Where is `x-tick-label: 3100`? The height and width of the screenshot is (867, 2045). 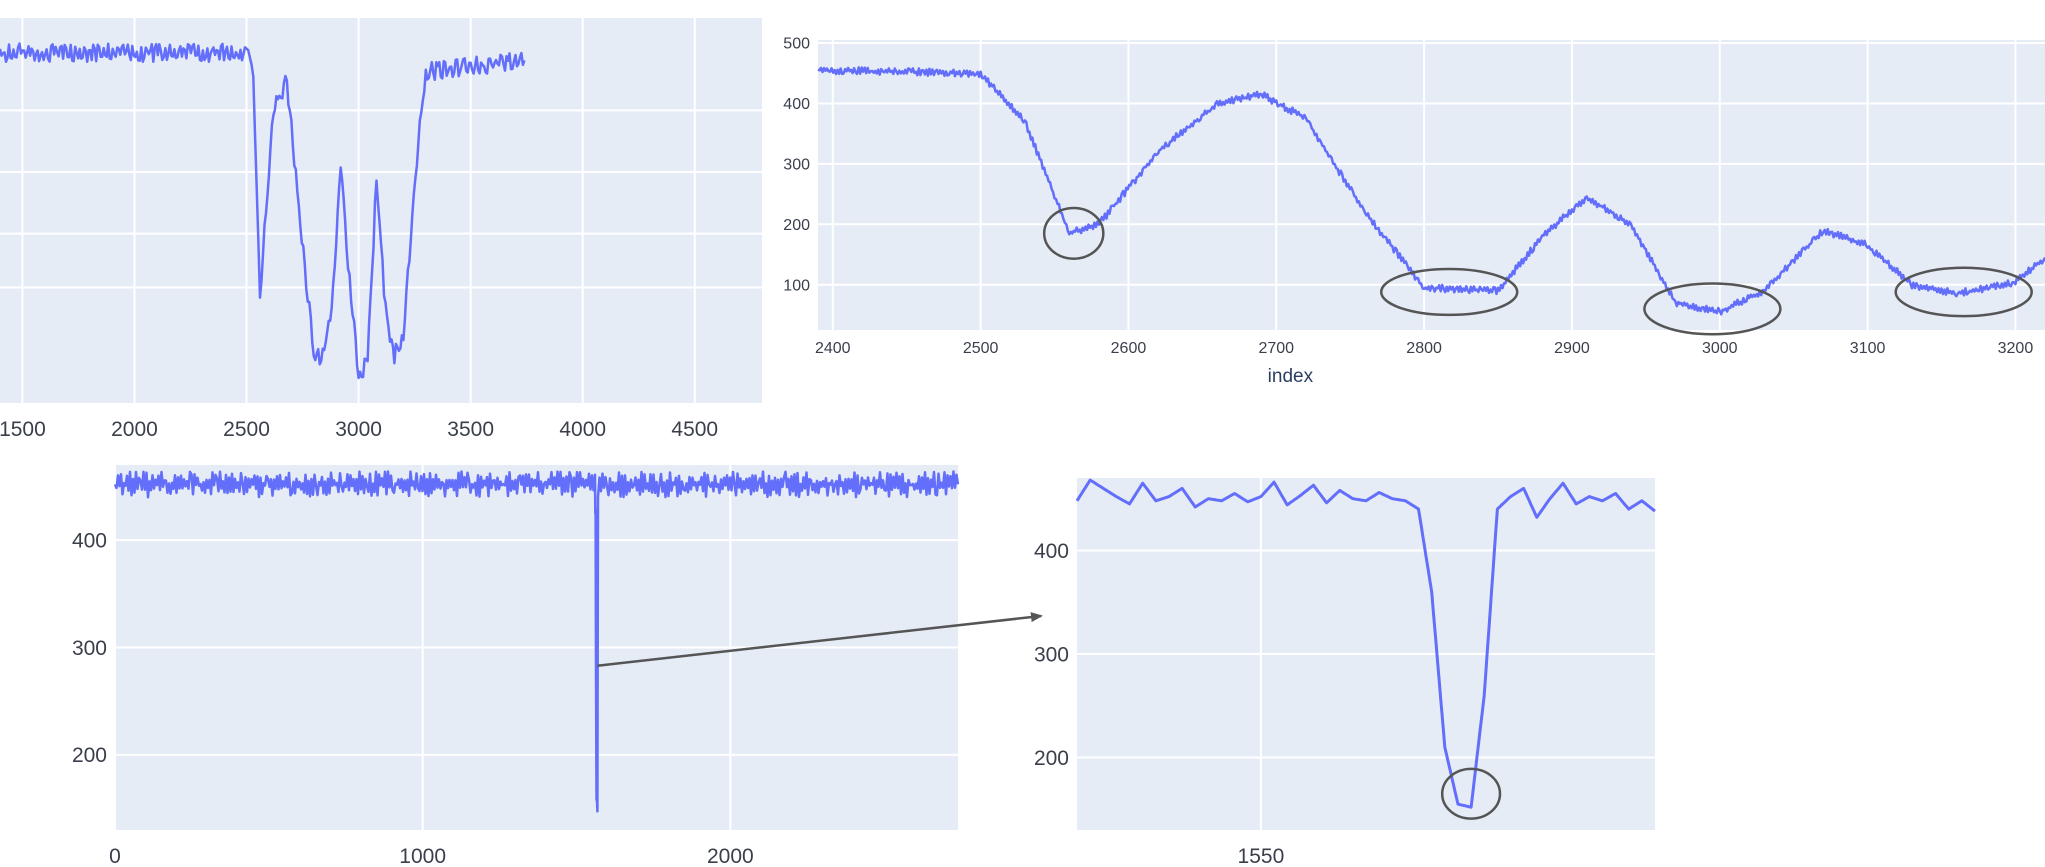 x-tick-label: 3100 is located at coordinates (1868, 348).